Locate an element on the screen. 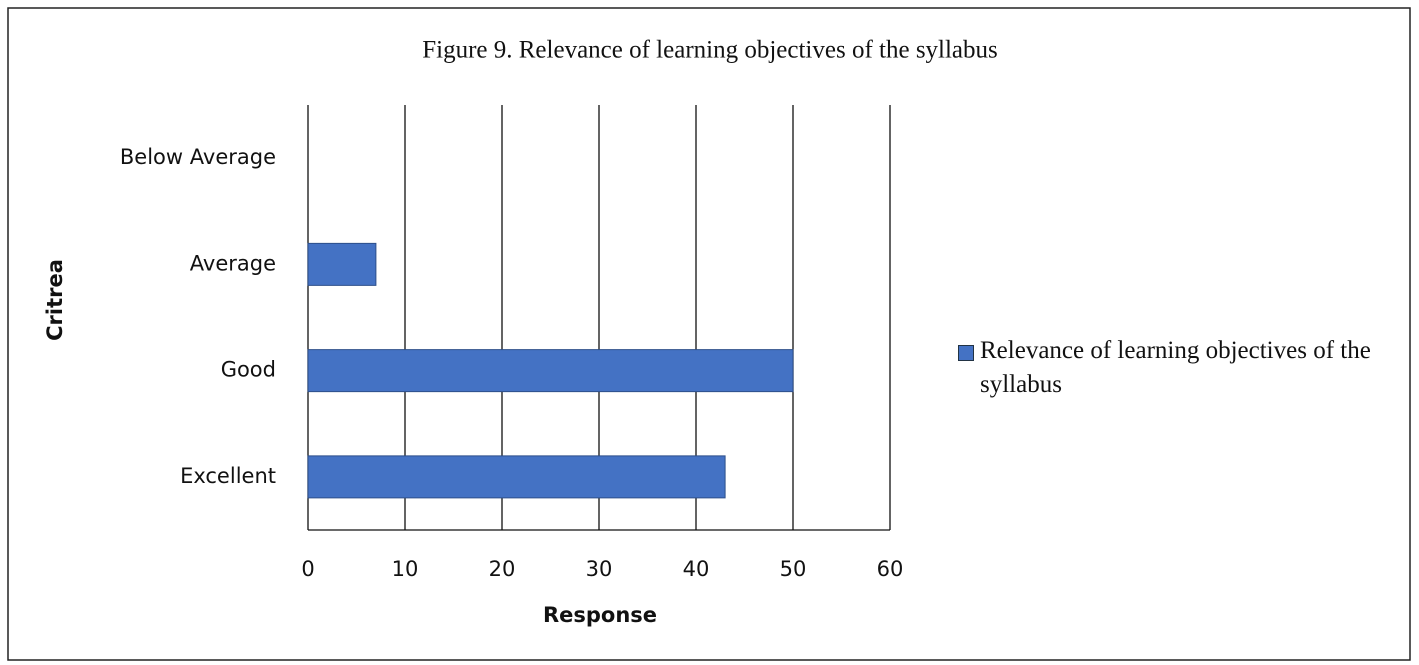 The width and height of the screenshot is (1419, 665). x-tick-label: 60 is located at coordinates (890, 569).